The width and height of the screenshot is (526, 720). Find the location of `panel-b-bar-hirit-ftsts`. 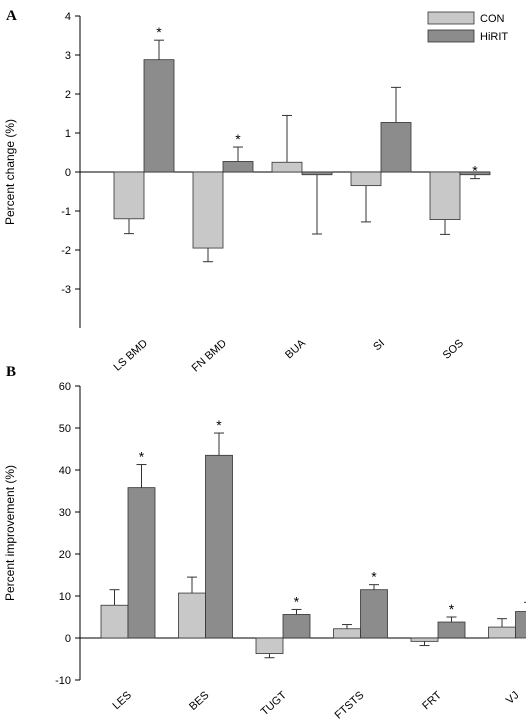

panel-b-bar-hirit-ftsts is located at coordinates (374, 614).